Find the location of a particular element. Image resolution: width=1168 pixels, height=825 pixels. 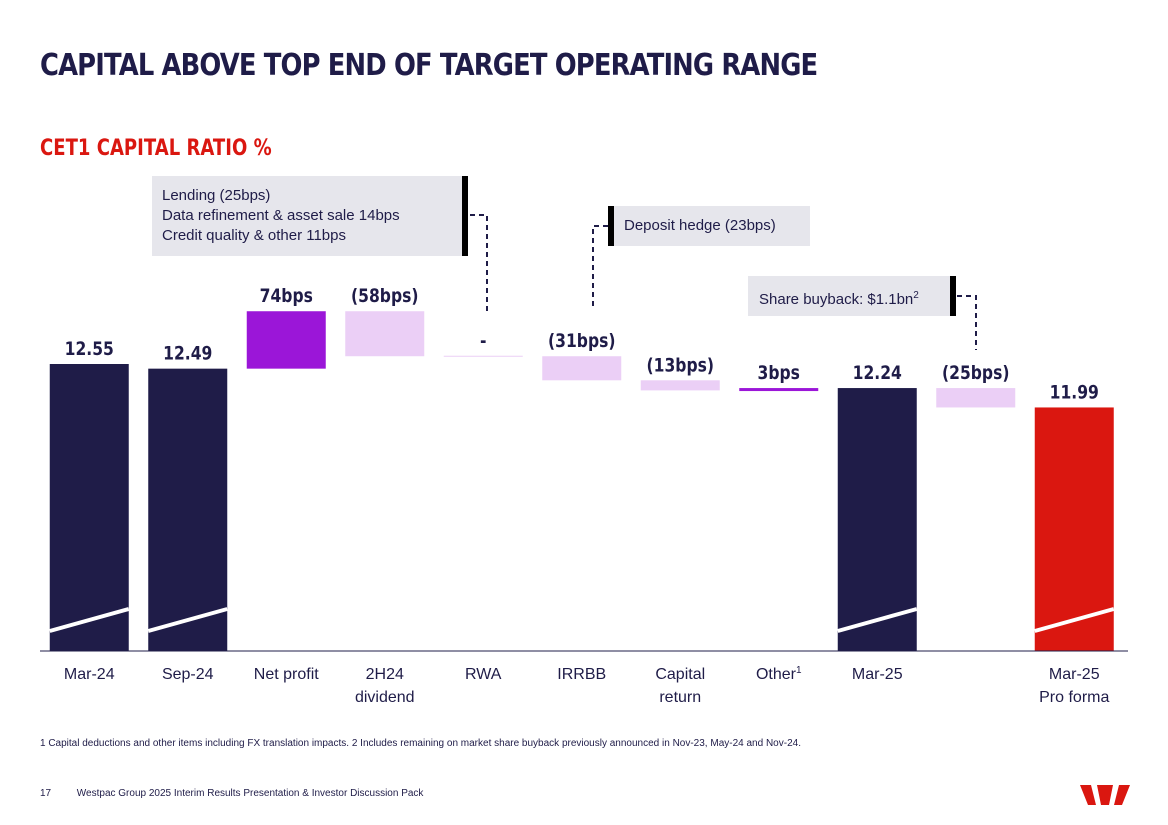

data-label-7: 3bps is located at coordinates (779, 374).